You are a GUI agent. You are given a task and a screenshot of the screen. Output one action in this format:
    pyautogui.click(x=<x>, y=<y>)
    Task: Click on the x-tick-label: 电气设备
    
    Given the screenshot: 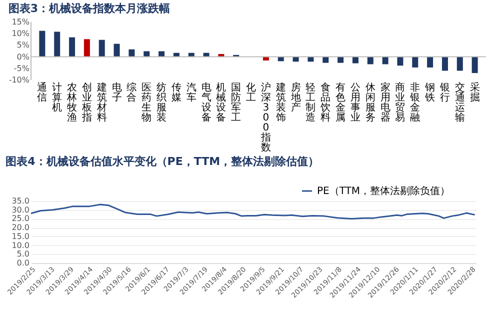 What is the action you would take?
    pyautogui.click(x=206, y=103)
    